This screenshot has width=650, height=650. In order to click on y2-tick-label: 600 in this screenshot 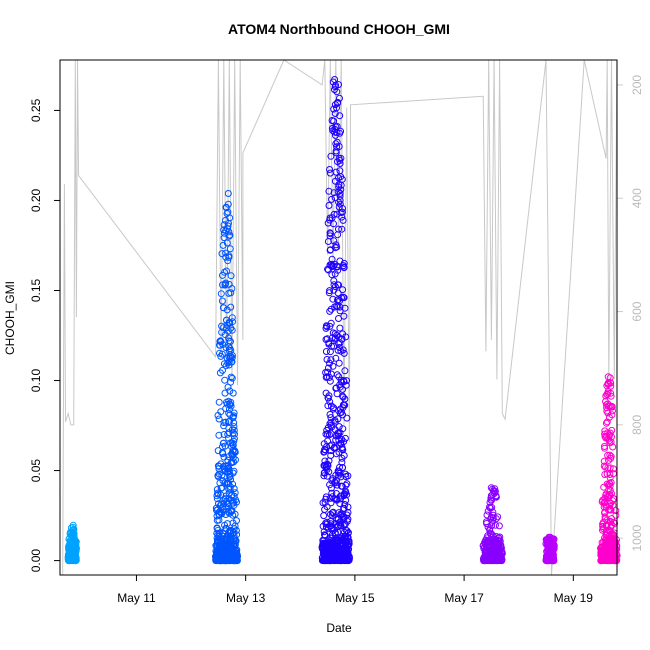, I will do `click(637, 311)`.